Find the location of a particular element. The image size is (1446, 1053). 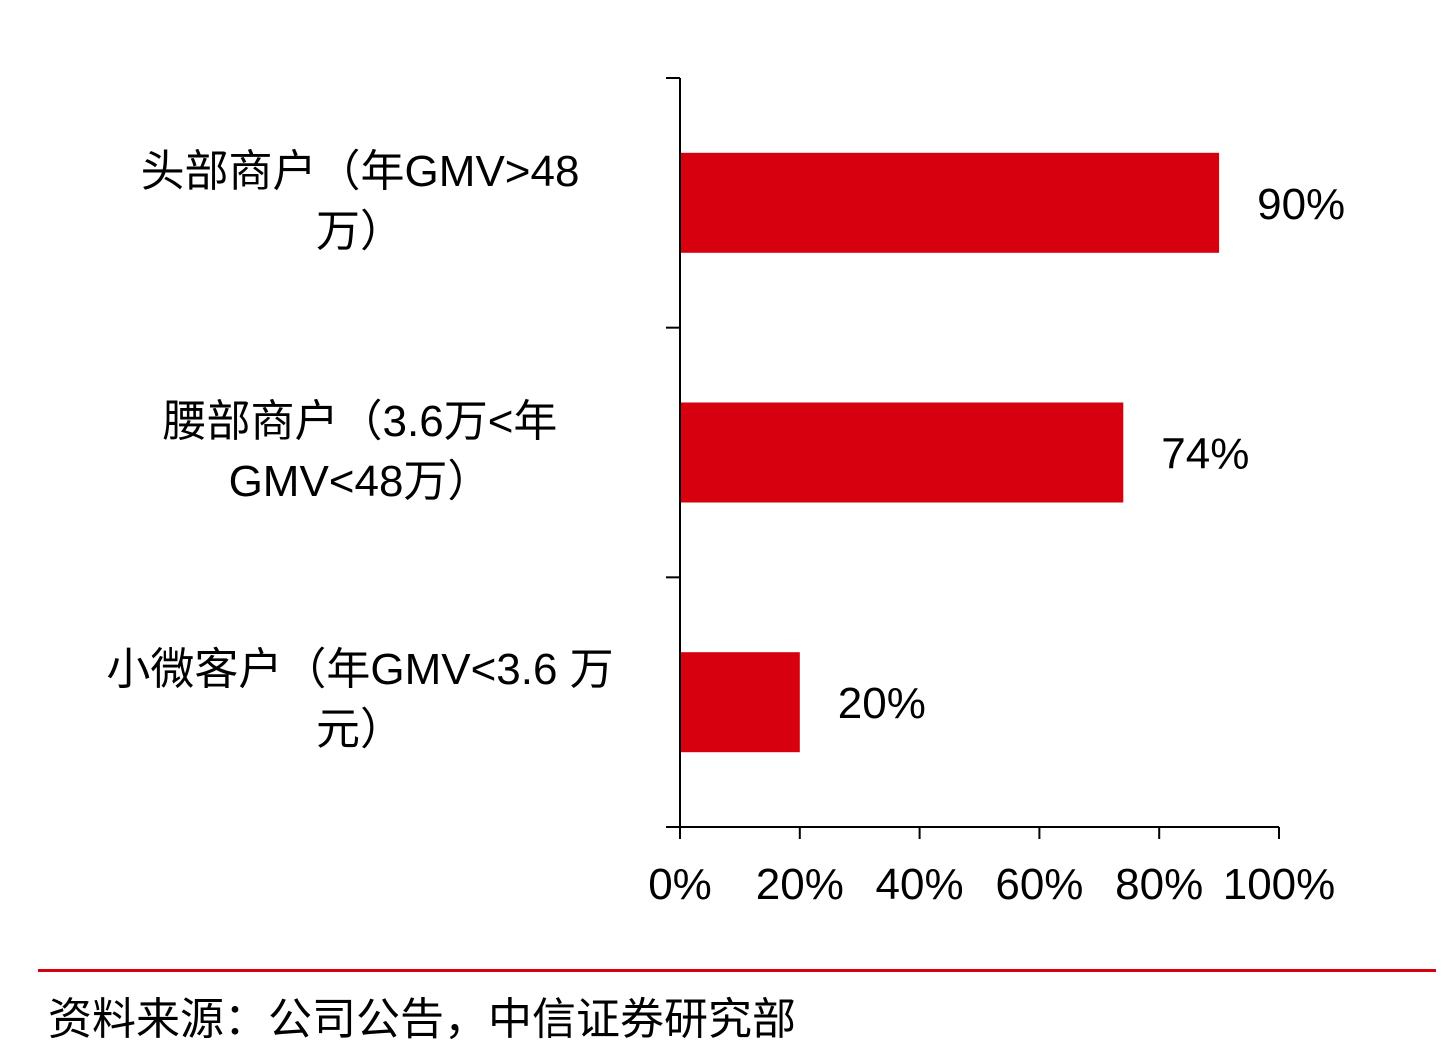

x-tick-label-4: 80% is located at coordinates (1159, 884).